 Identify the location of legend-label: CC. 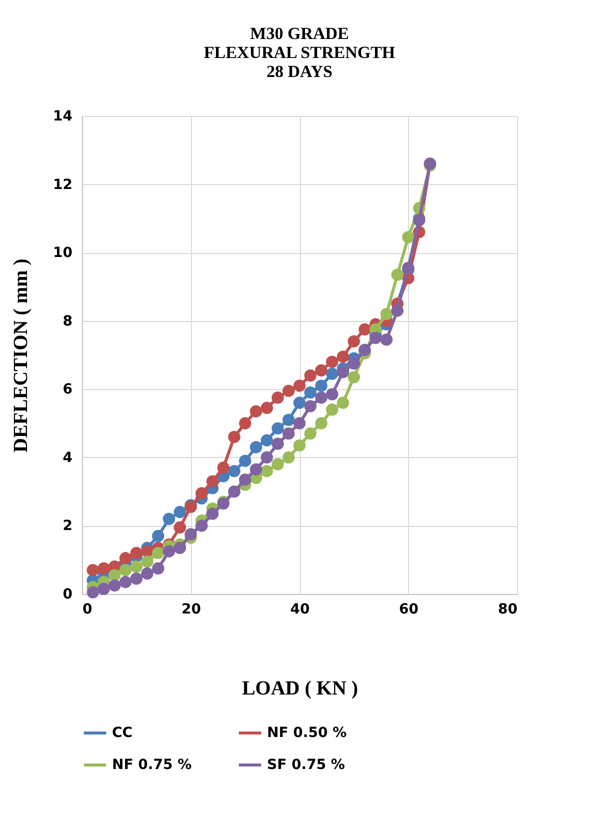
(122, 733).